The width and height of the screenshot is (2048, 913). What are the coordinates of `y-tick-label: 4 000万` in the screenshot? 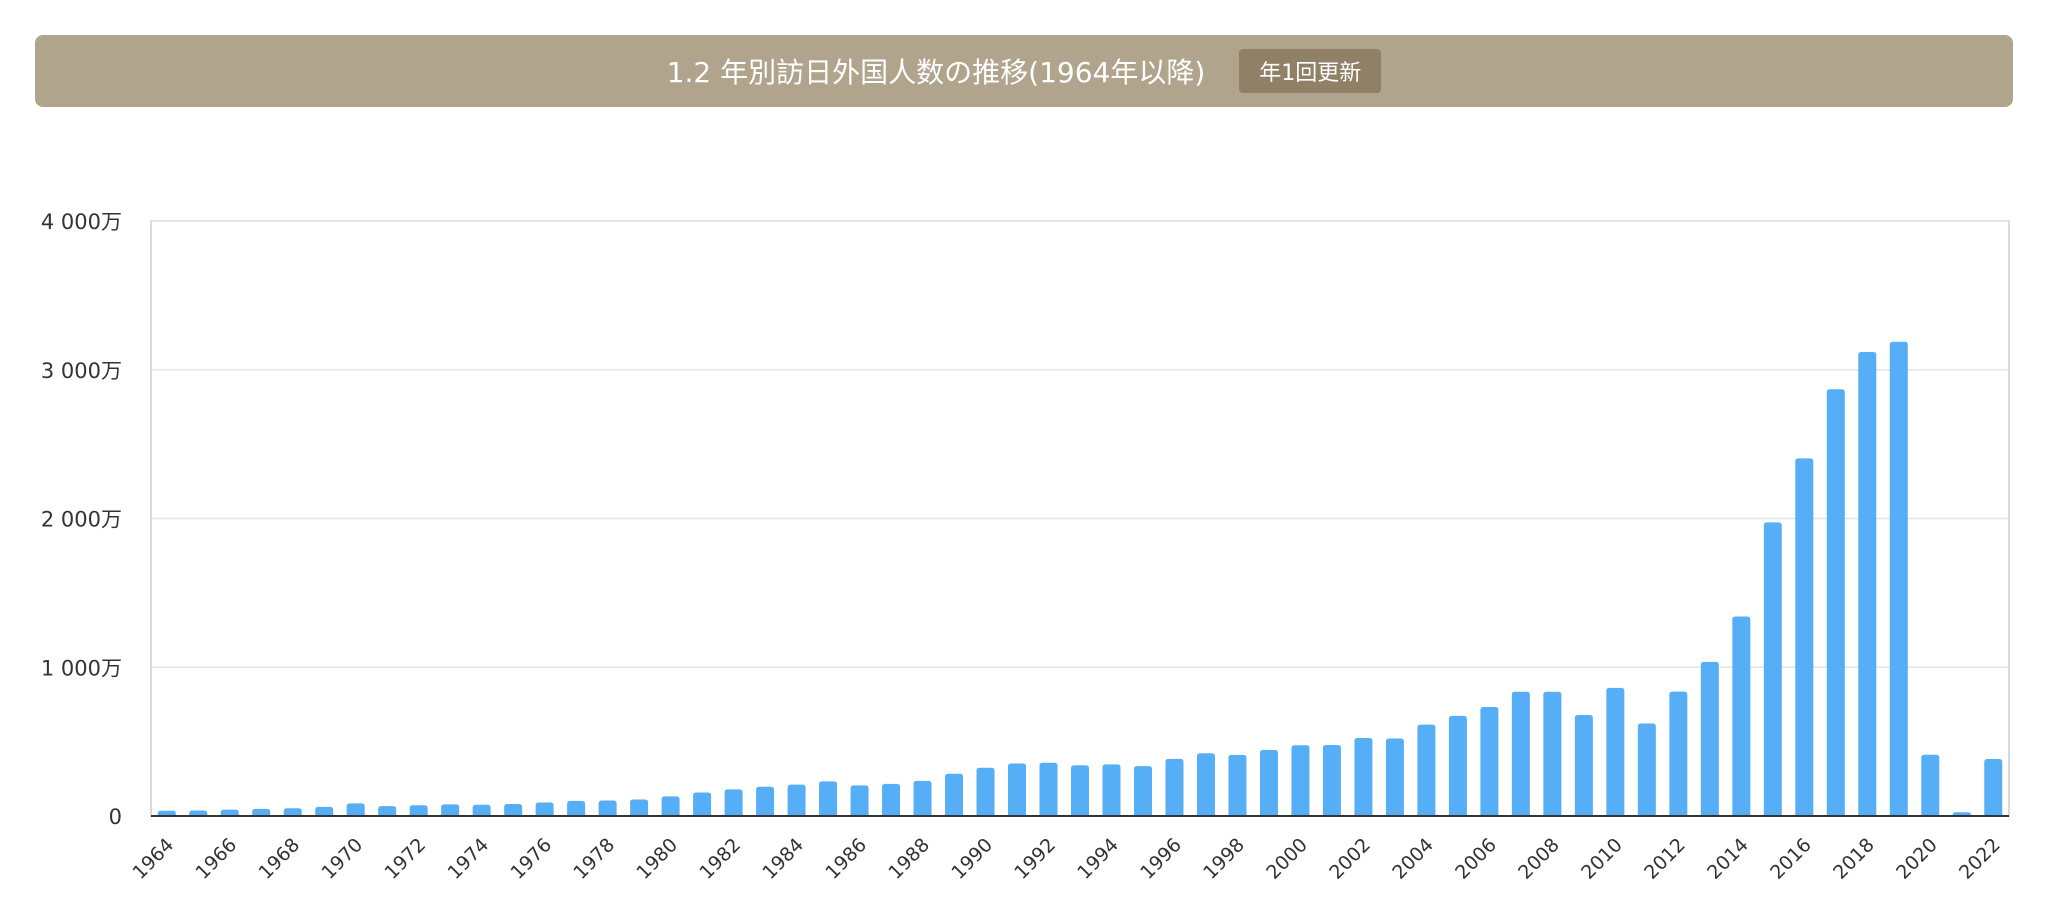 It's located at (81, 222).